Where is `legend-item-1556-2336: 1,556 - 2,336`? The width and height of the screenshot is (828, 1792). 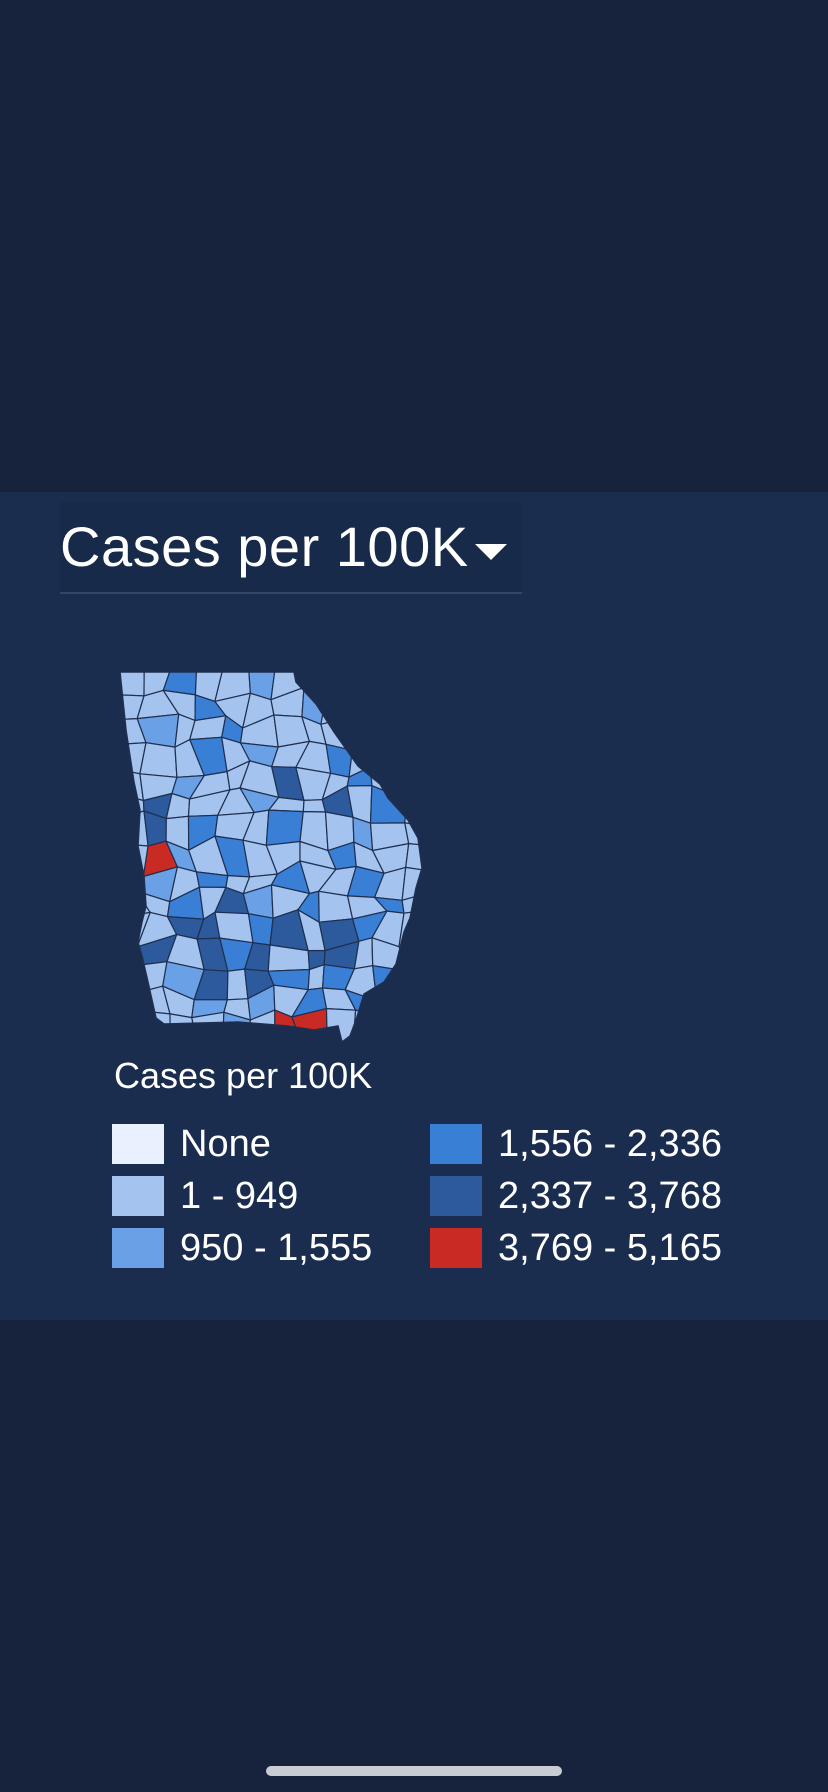 legend-item-1556-2336: 1,556 - 2,336 is located at coordinates (576, 1144).